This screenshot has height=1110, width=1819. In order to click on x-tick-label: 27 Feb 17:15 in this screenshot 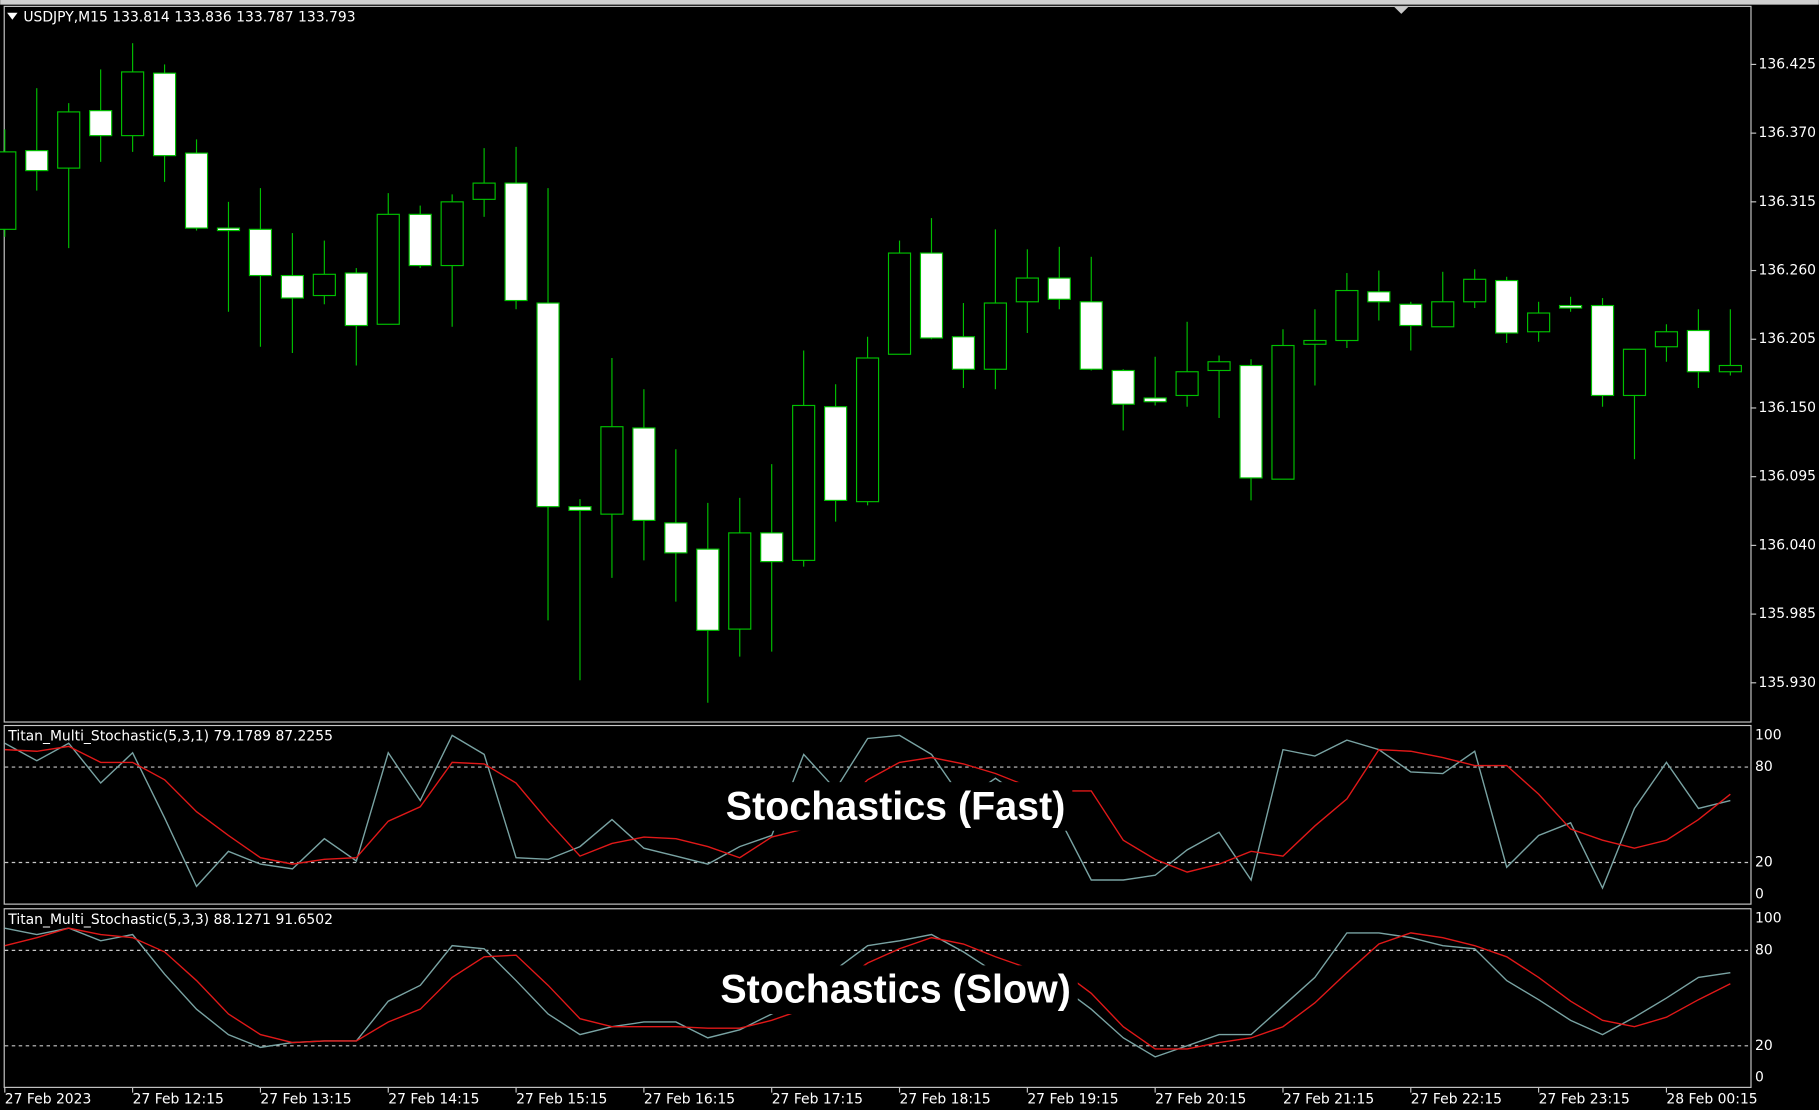, I will do `click(817, 1100)`.